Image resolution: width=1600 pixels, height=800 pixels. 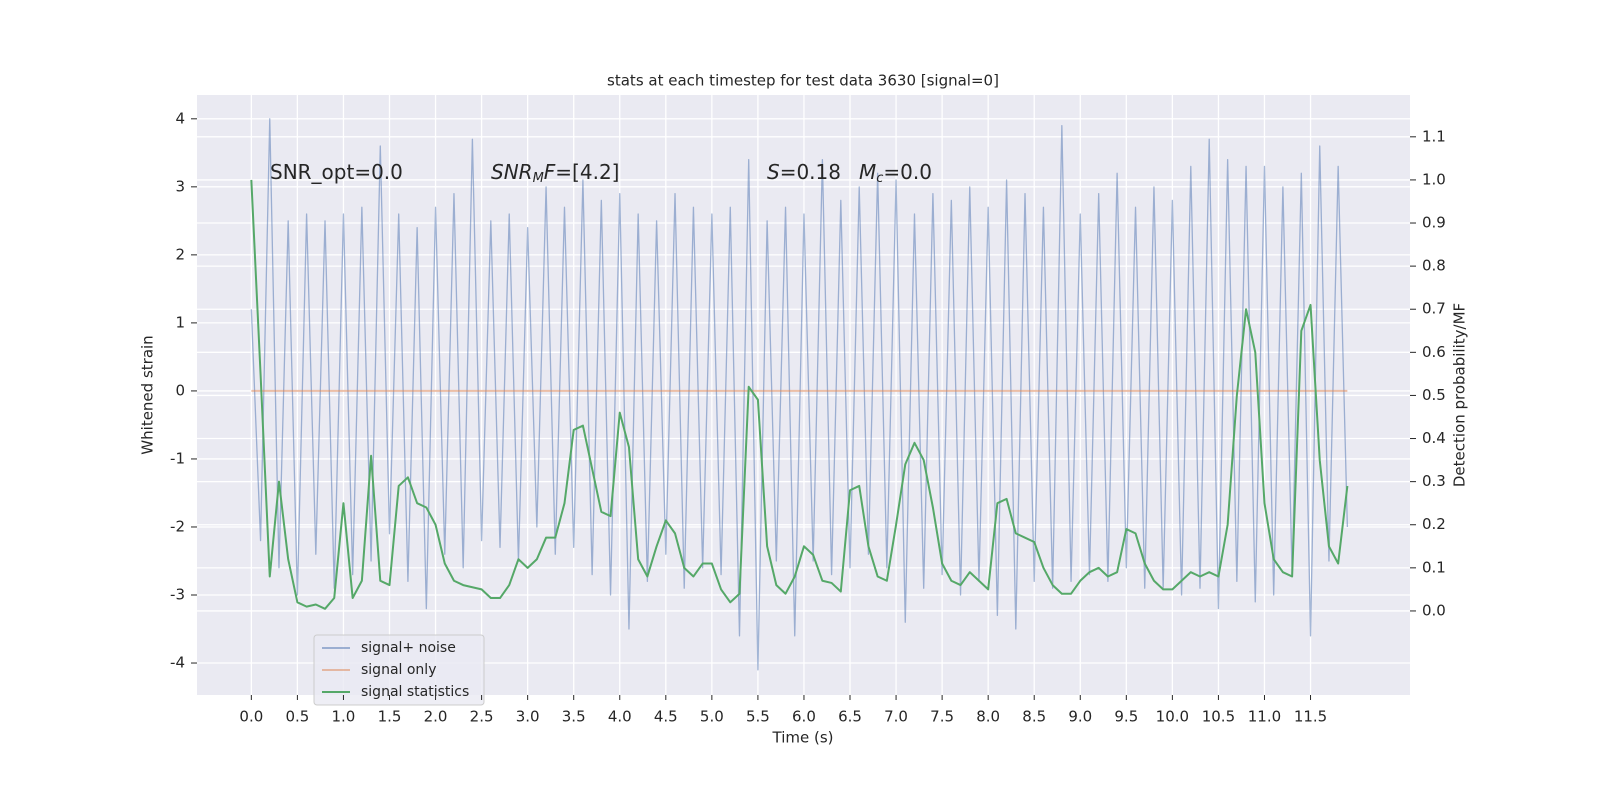 I want to click on x-tick-label: 1.5, so click(x=390, y=717).